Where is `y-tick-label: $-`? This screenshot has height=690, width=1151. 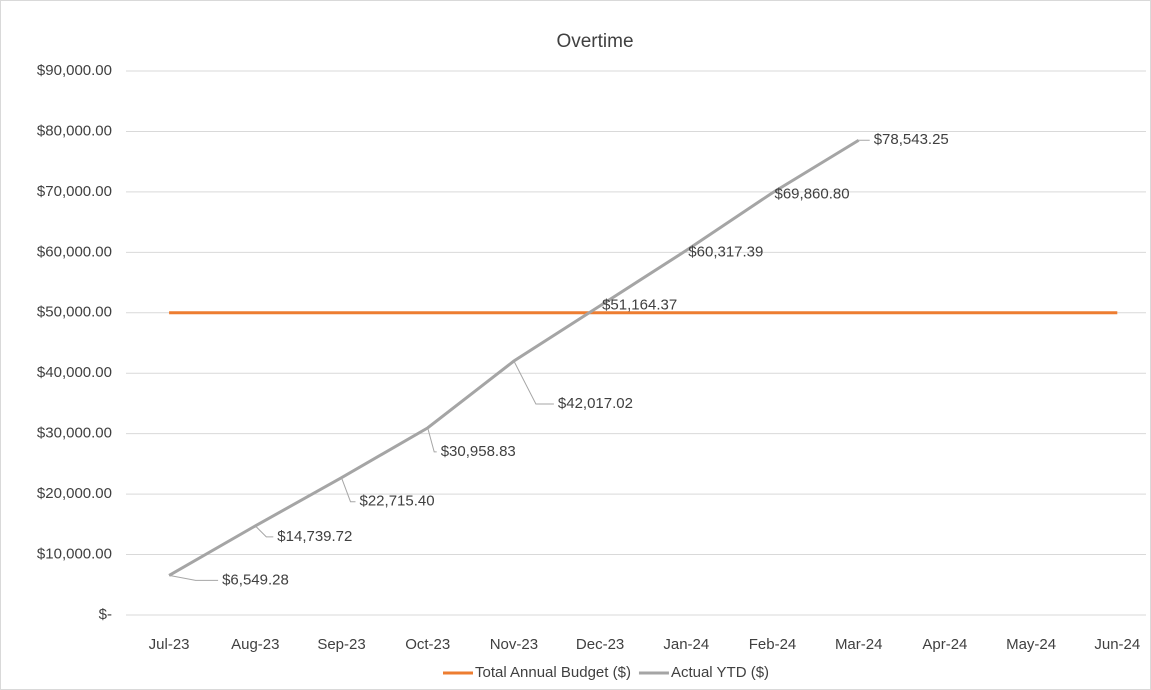 y-tick-label: $- is located at coordinates (105, 614).